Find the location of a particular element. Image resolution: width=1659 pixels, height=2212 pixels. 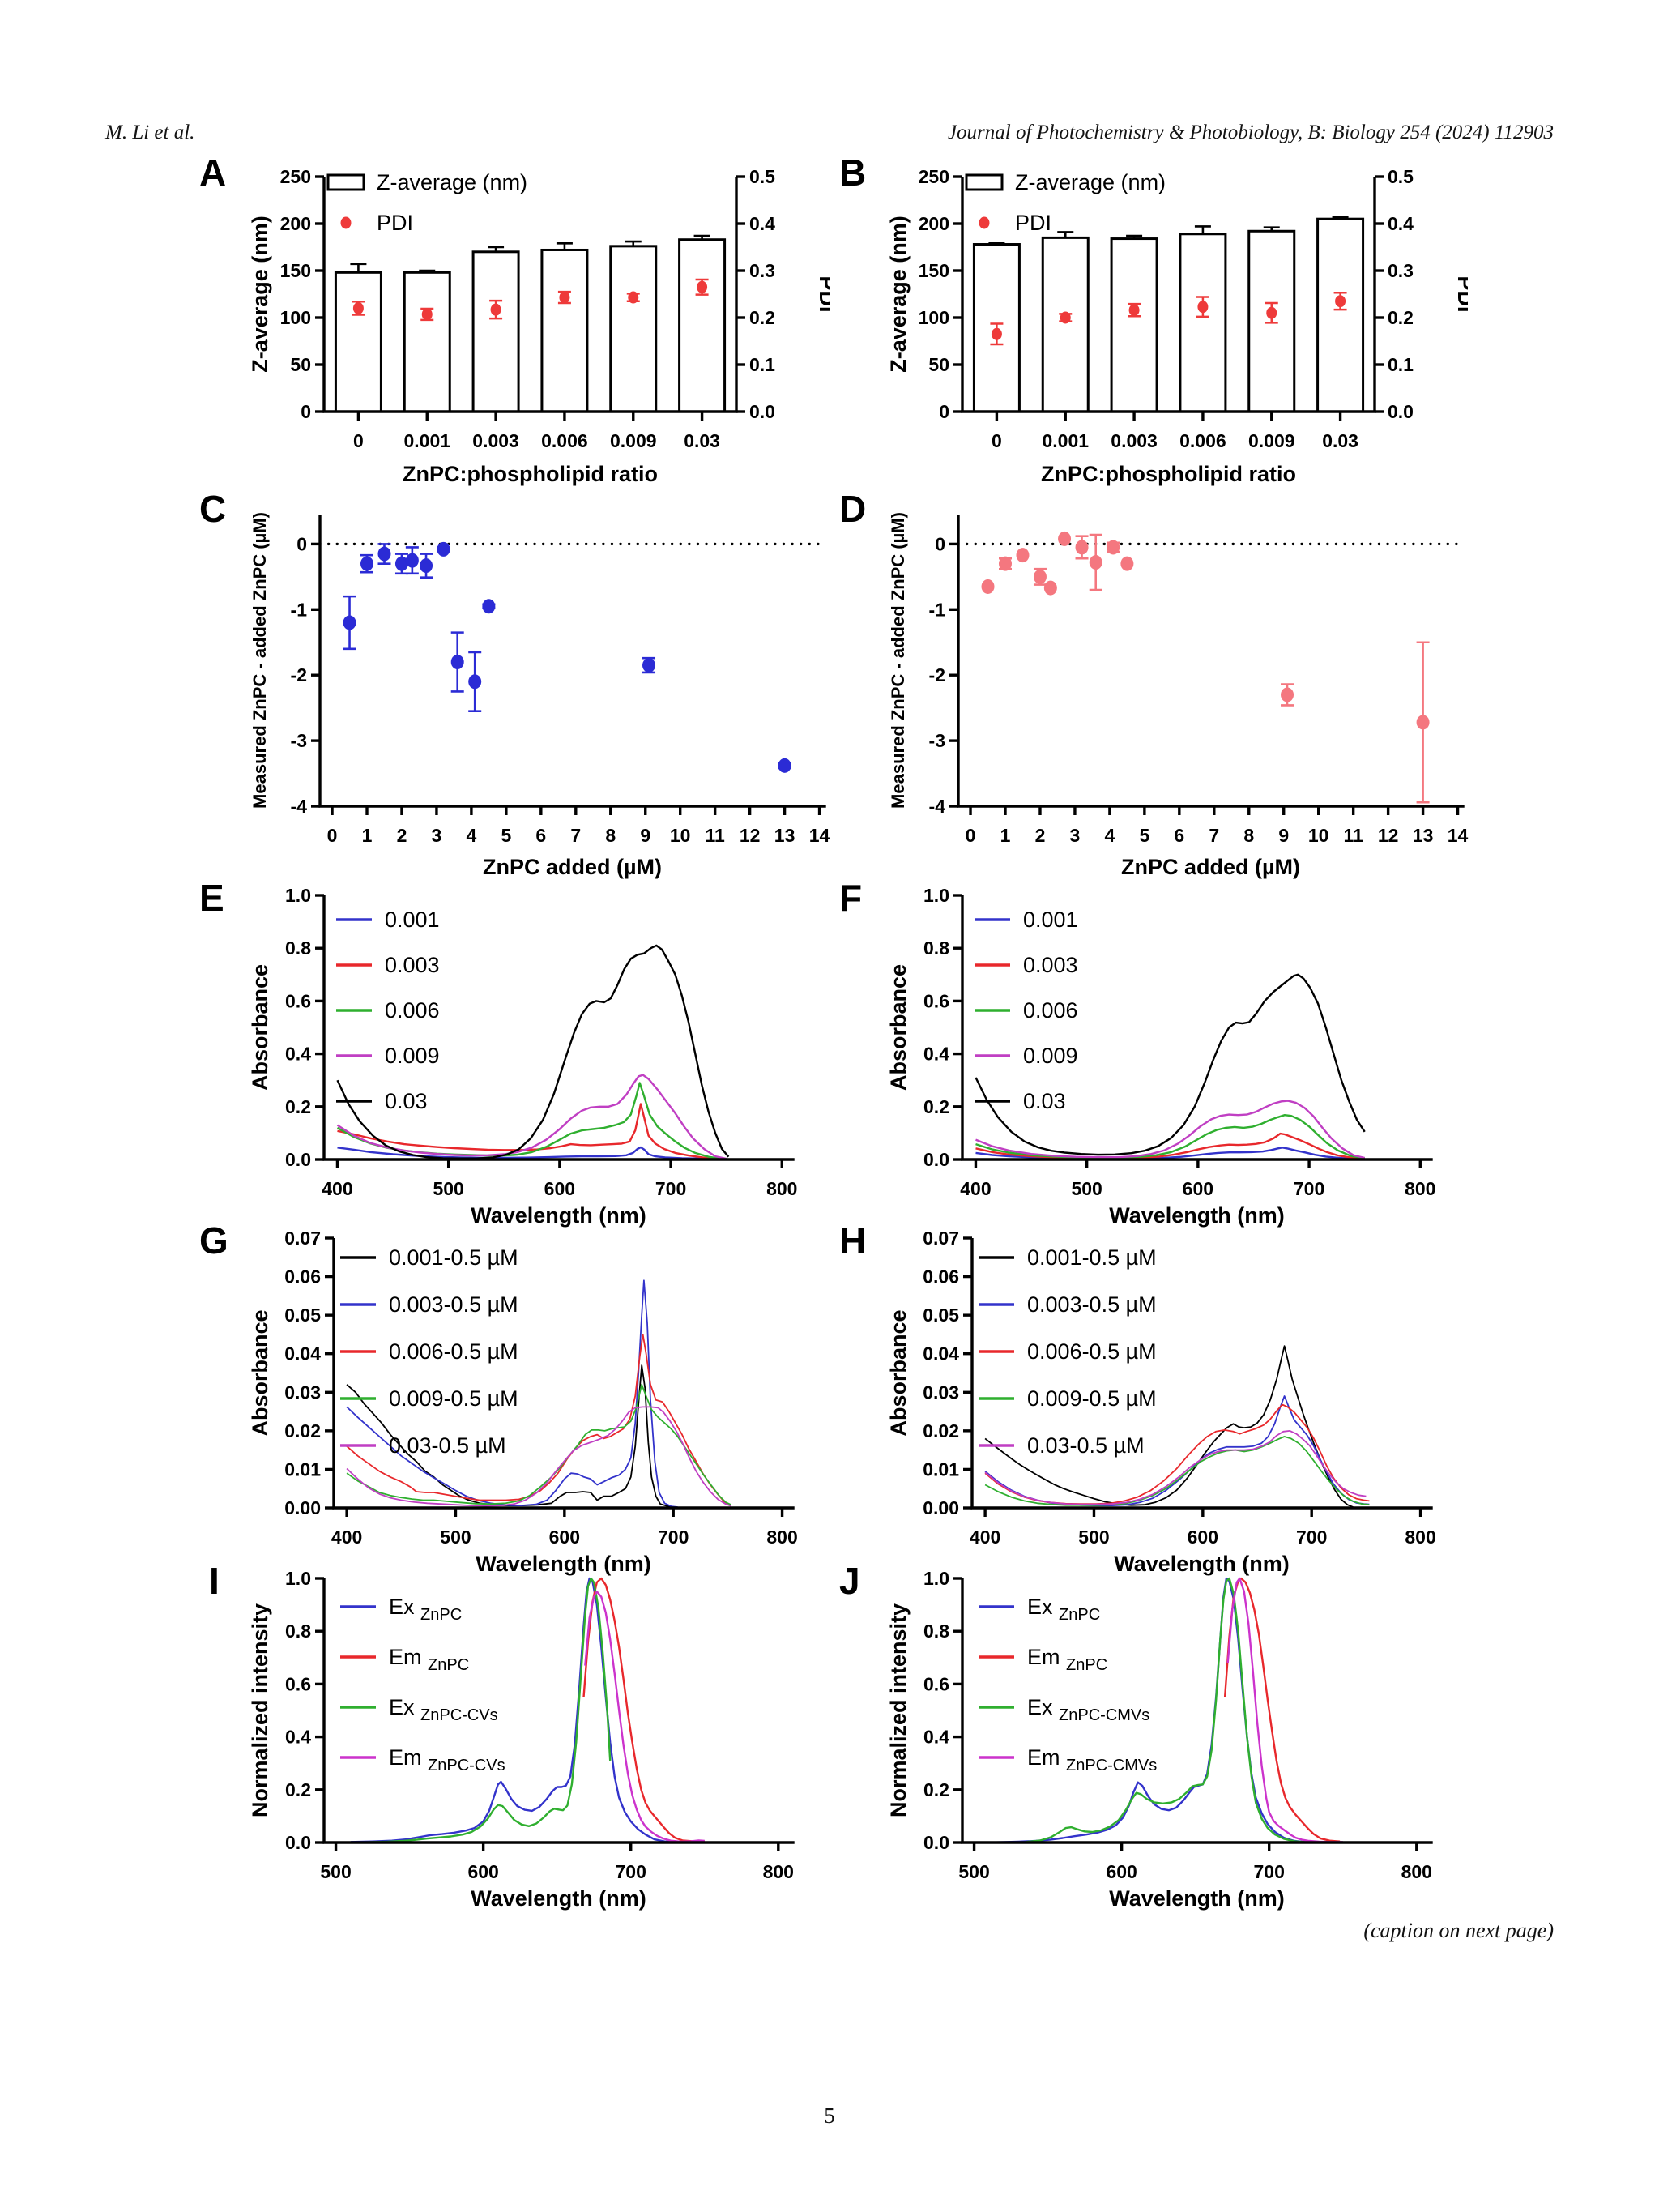

svg-text: 3 is located at coordinates (1075, 835).